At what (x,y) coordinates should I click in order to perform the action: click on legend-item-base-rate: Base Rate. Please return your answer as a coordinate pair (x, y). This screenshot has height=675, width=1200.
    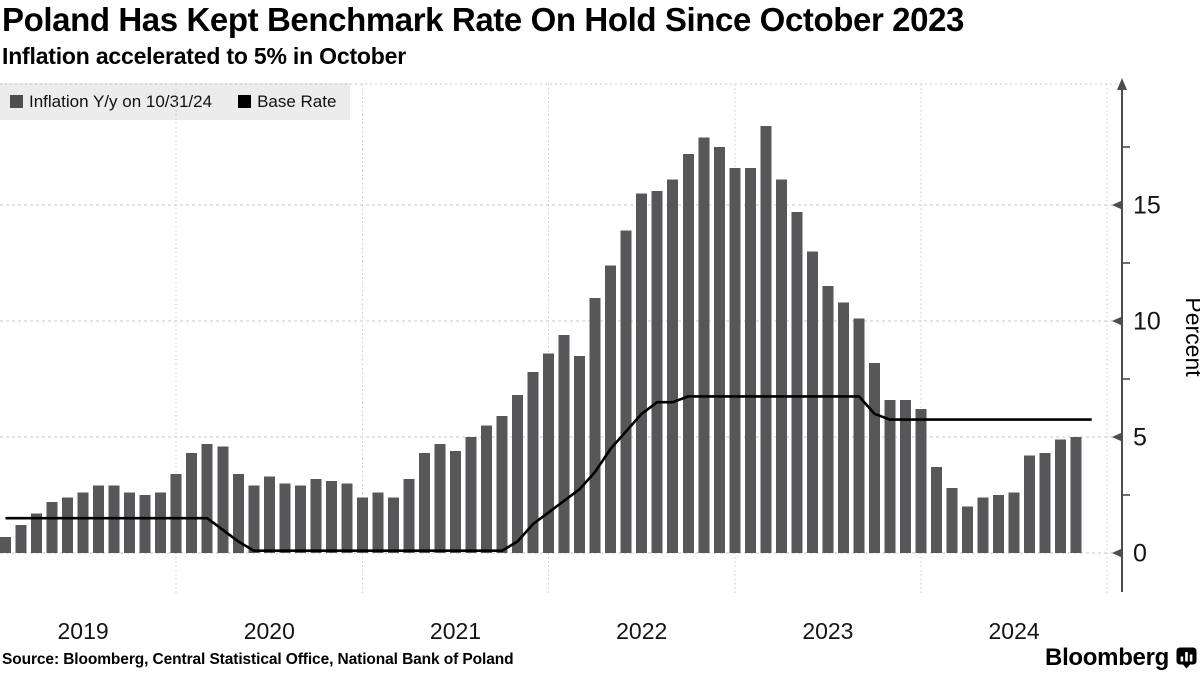
    Looking at the image, I should click on (287, 102).